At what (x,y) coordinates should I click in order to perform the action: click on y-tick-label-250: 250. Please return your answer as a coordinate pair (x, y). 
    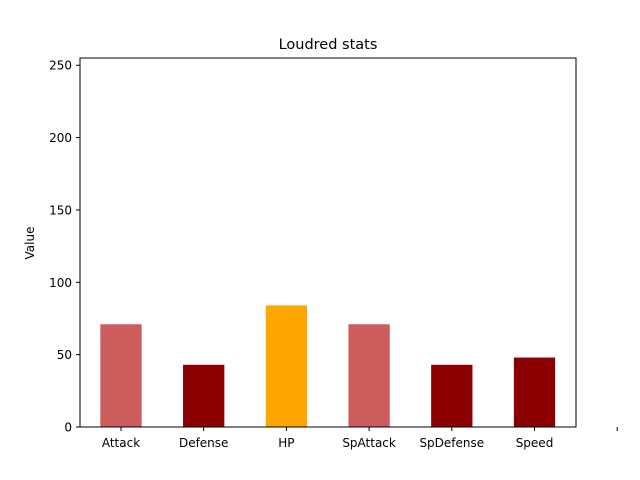
    Looking at the image, I should click on (60, 66).